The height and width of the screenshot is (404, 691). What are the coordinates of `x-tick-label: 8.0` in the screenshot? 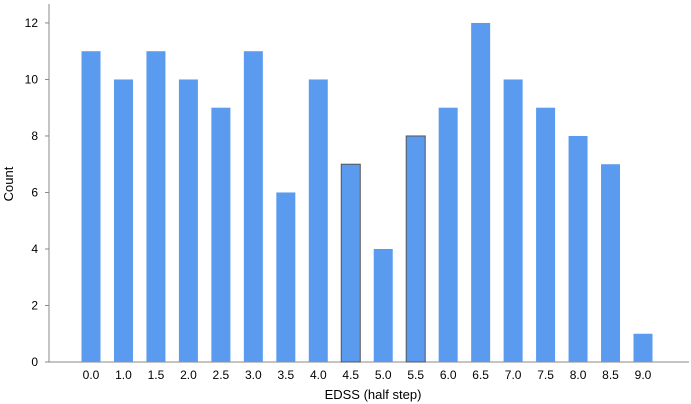 It's located at (578, 375).